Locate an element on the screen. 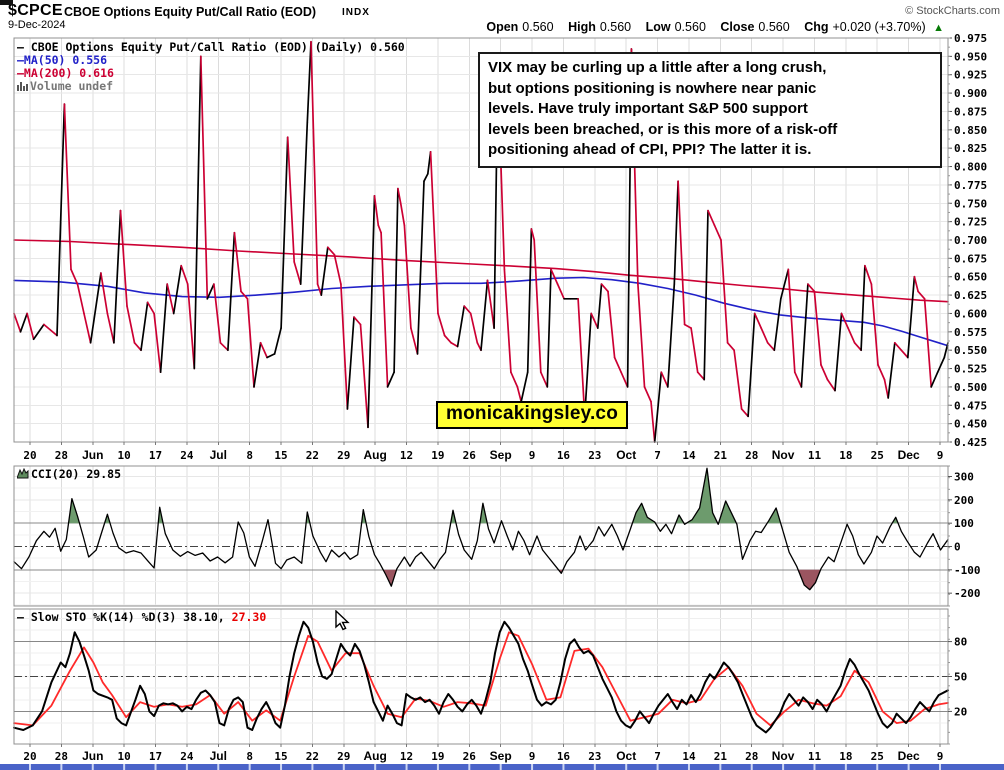 This screenshot has height=770, width=1004. y-tick-label: 0.575 is located at coordinates (970, 332).